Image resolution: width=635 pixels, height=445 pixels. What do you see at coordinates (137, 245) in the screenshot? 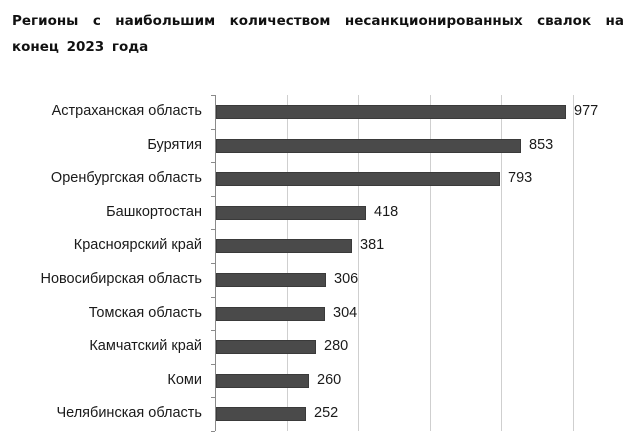
I see `category-label: Красноярский край` at bounding box center [137, 245].